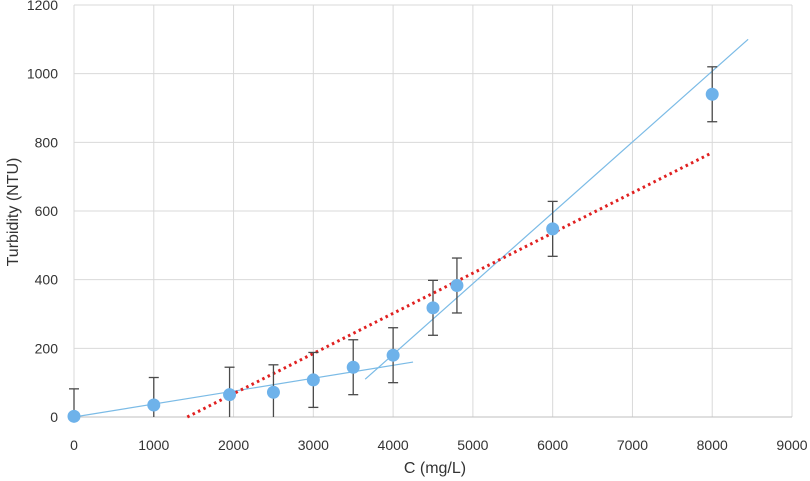 The image size is (810, 481). What do you see at coordinates (42, 74) in the screenshot?
I see `y-tick-label: 1000` at bounding box center [42, 74].